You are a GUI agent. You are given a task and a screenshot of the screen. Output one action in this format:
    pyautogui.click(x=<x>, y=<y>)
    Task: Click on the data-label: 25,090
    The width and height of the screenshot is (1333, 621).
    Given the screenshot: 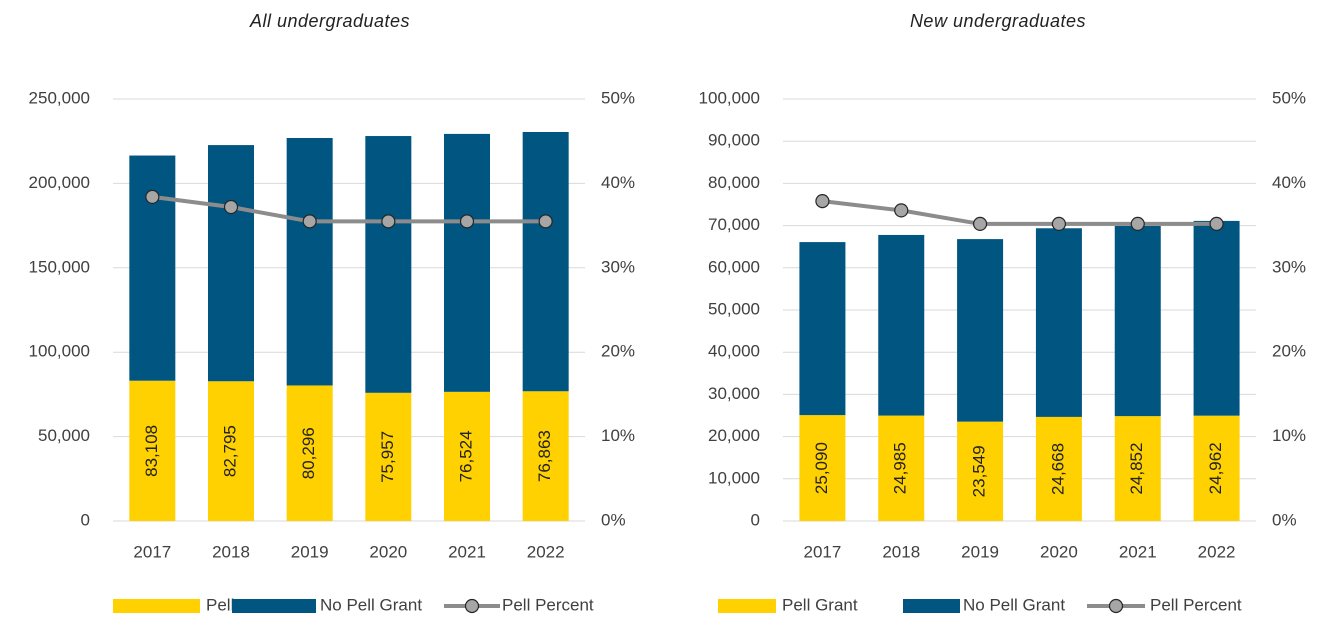 What is the action you would take?
    pyautogui.click(x=821, y=468)
    